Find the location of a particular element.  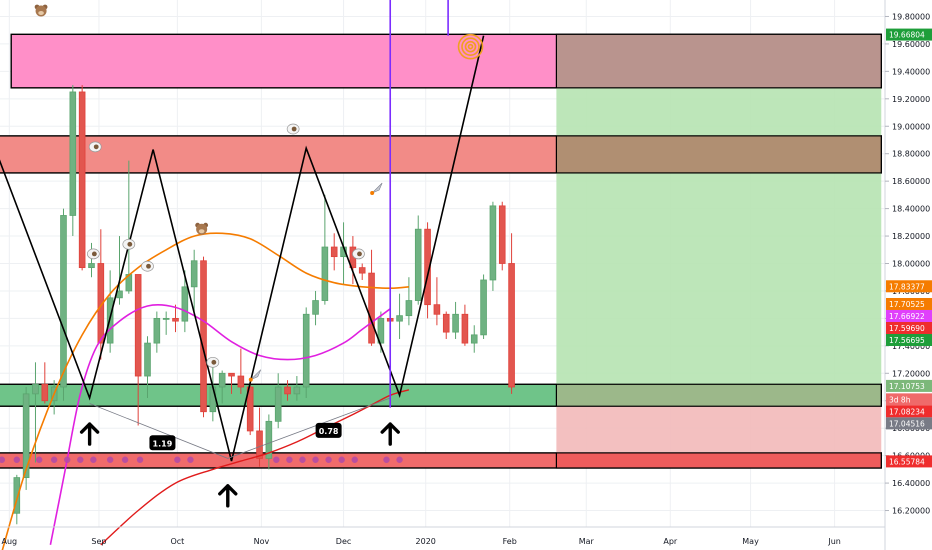

price-tag: 17.04516 is located at coordinates (909, 423).